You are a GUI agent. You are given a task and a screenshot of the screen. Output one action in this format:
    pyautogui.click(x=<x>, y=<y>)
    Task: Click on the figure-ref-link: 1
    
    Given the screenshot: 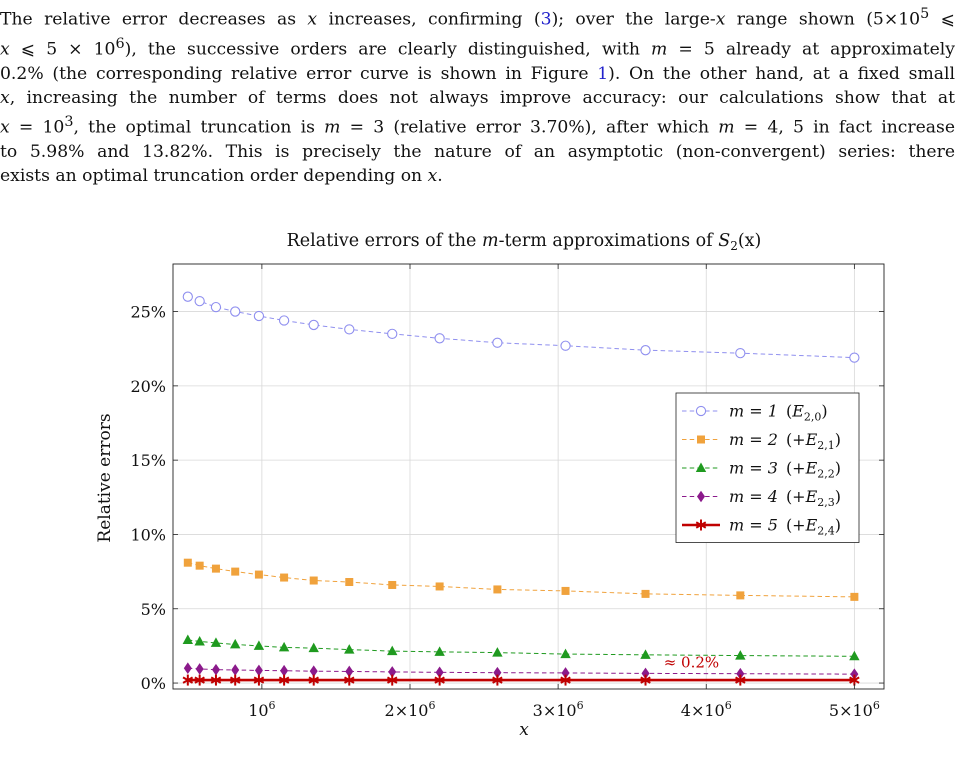 What is the action you would take?
    pyautogui.click(x=603, y=73)
    